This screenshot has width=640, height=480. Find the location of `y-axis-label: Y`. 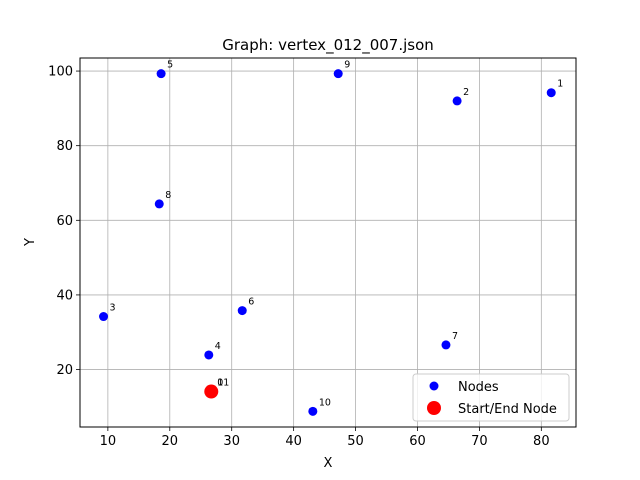

y-axis-label: Y is located at coordinates (30, 242).